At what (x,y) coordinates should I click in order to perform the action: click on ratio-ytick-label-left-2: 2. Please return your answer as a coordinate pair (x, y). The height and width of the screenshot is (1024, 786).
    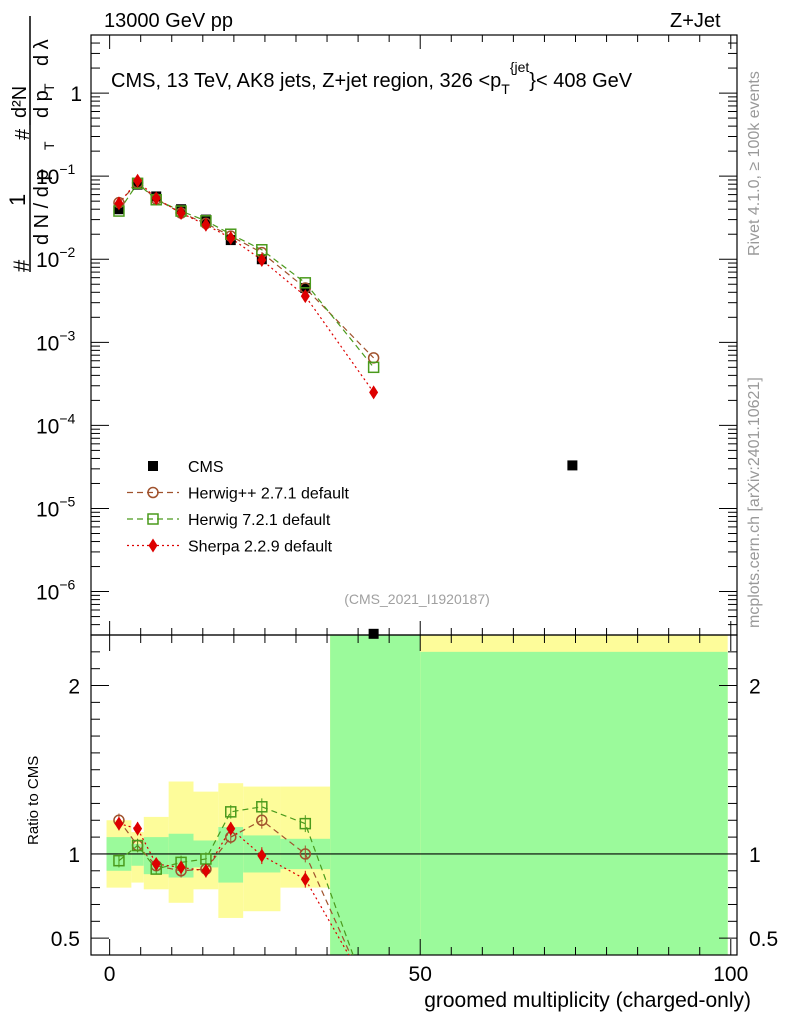
    Looking at the image, I should click on (74, 687).